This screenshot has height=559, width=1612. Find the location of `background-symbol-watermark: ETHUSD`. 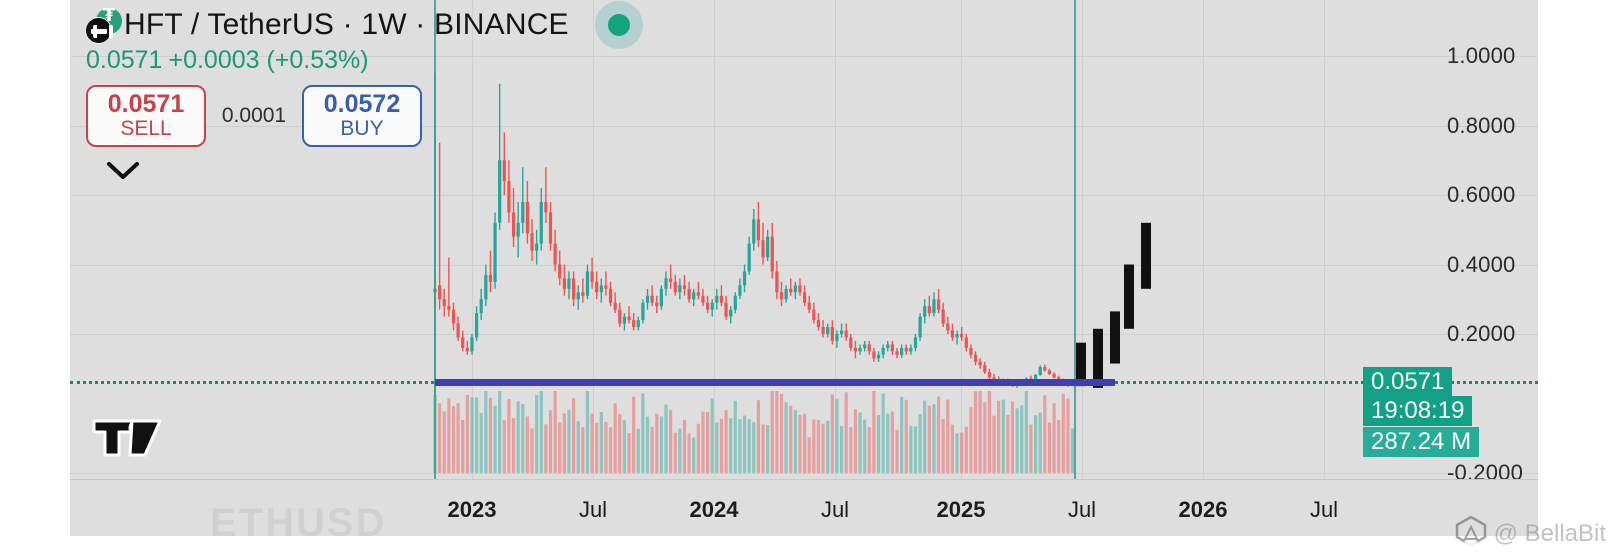

background-symbol-watermark: ETHUSD is located at coordinates (298, 518).